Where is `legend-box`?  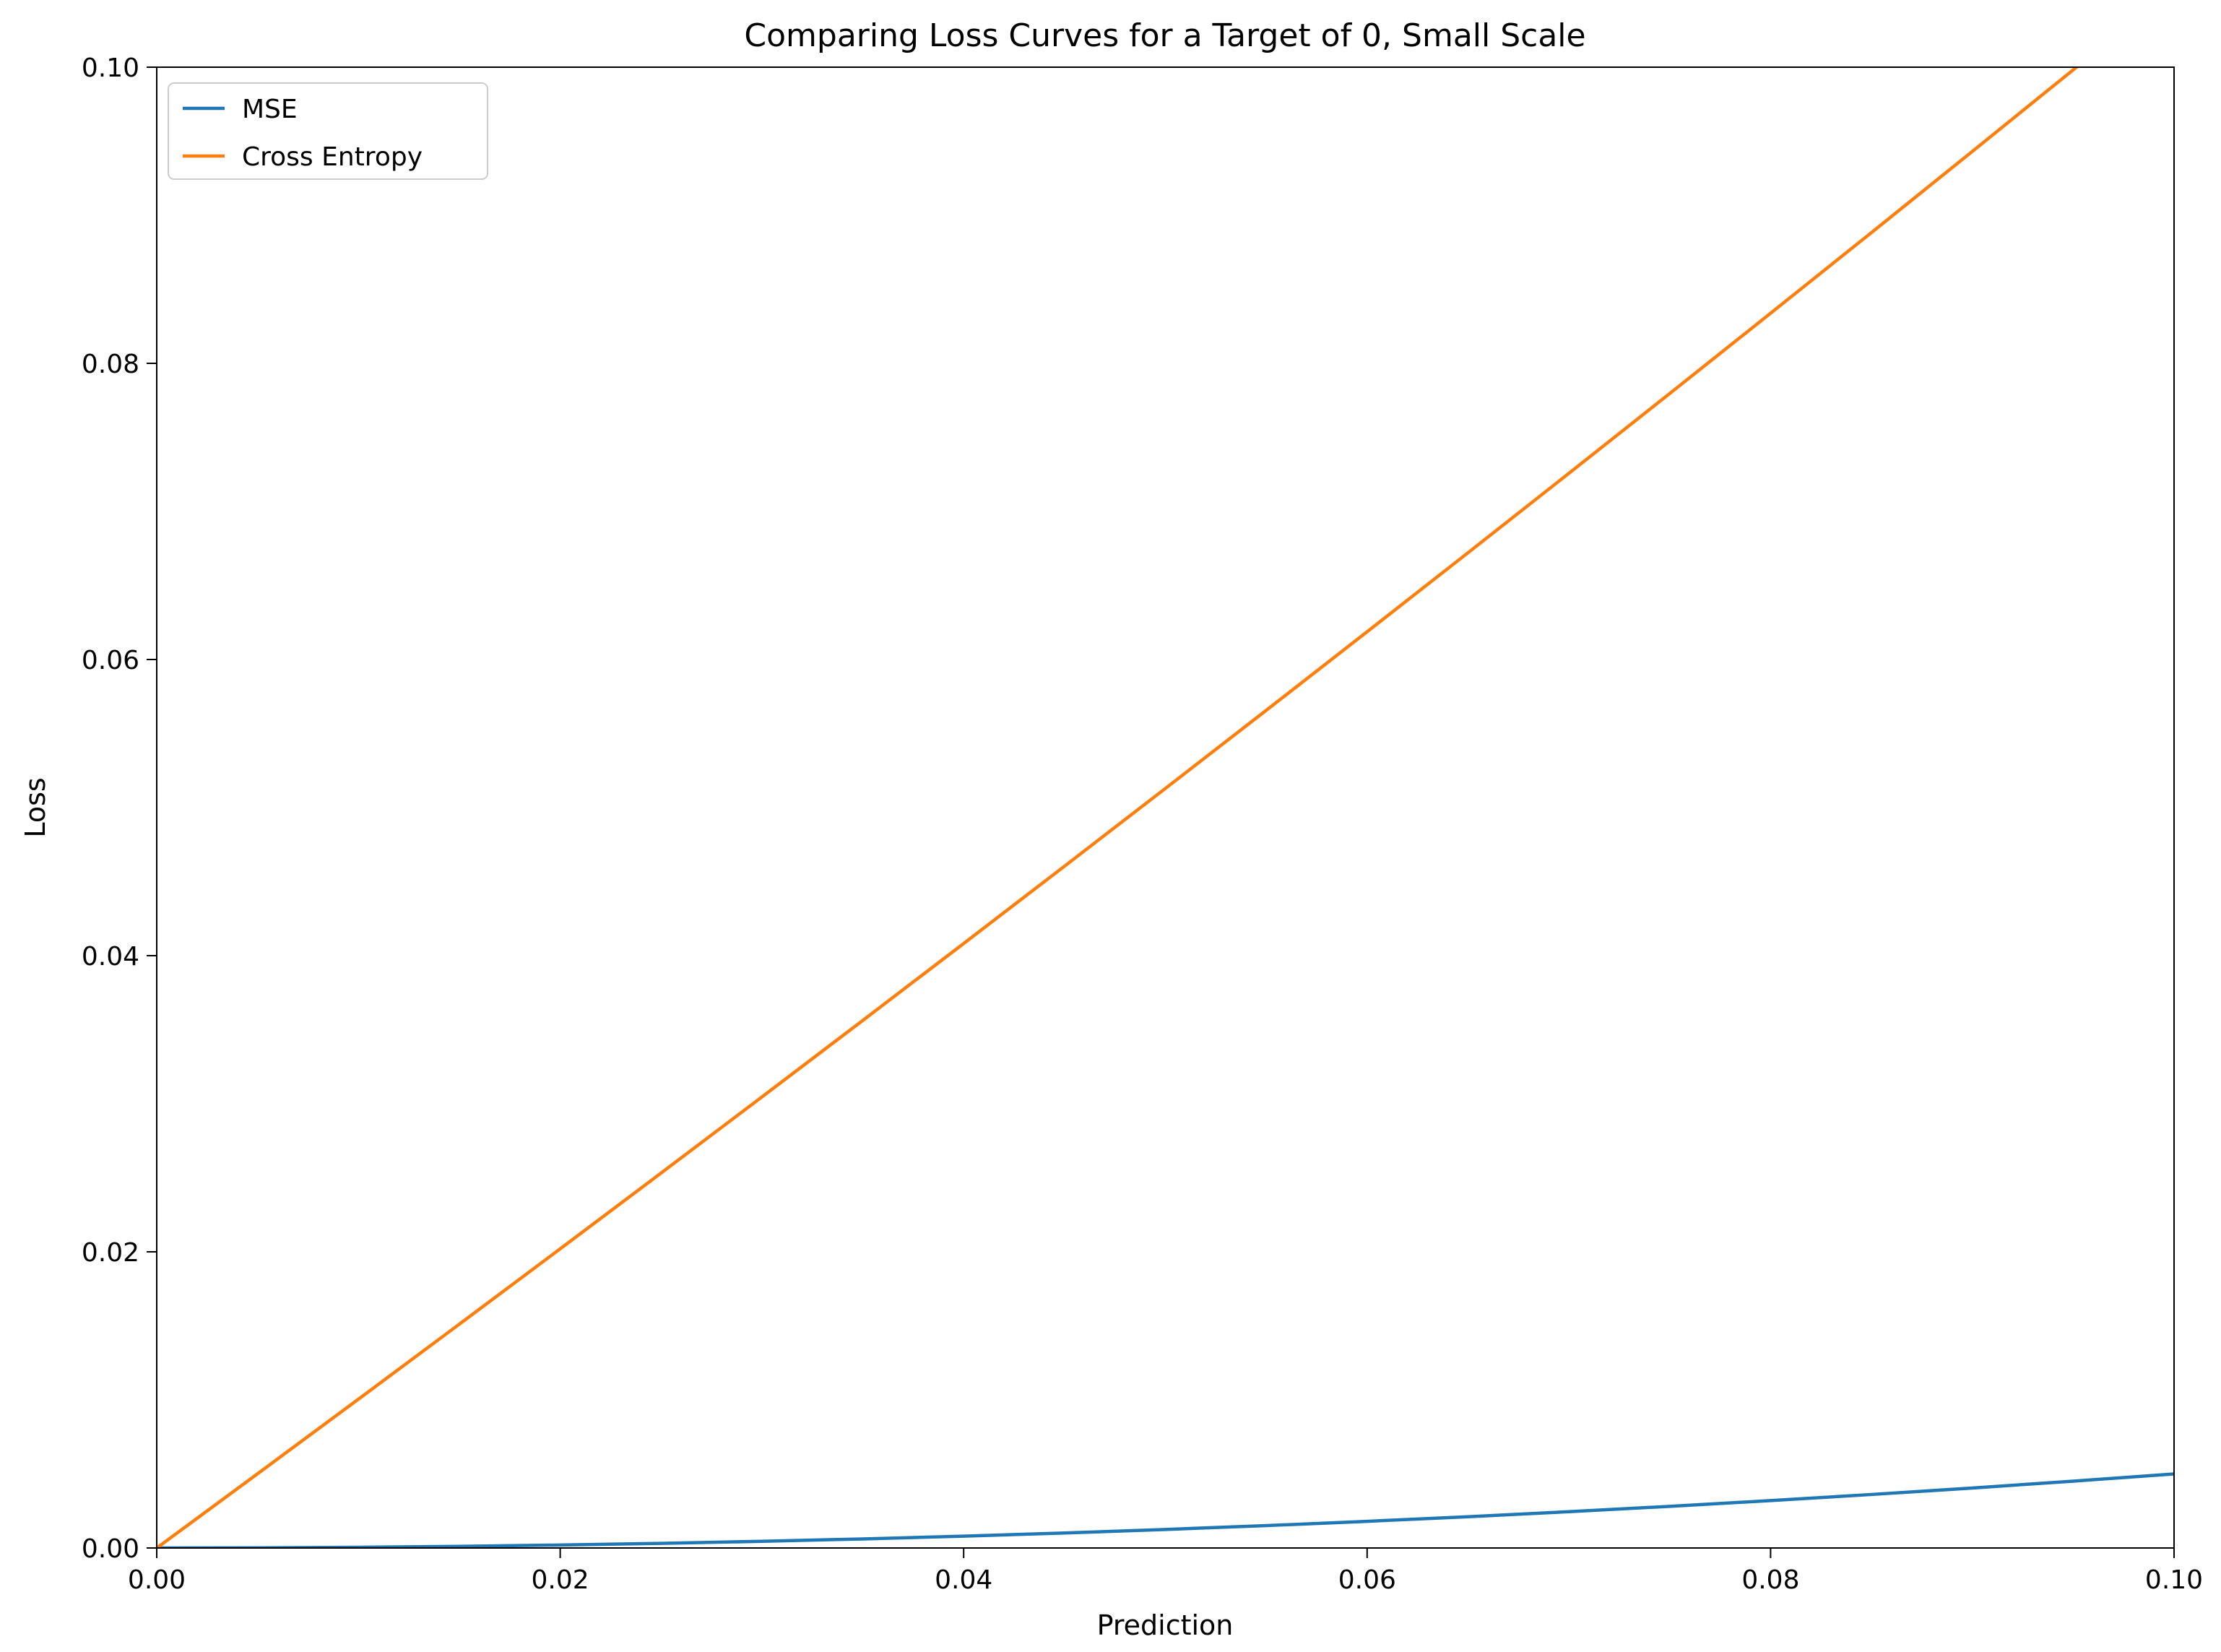
legend-box is located at coordinates (328, 131).